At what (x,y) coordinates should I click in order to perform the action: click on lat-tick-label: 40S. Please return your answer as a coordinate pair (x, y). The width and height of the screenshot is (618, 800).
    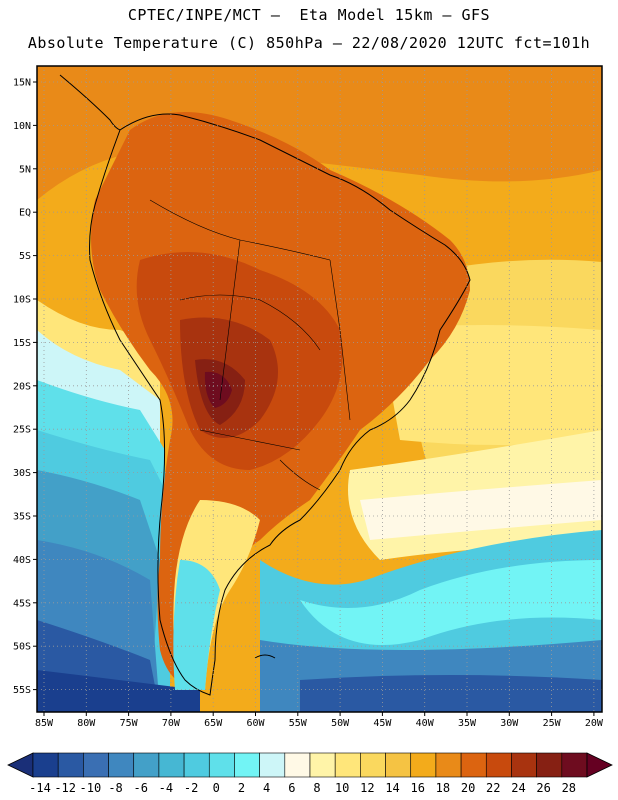
    Looking at the image, I should click on (22, 560).